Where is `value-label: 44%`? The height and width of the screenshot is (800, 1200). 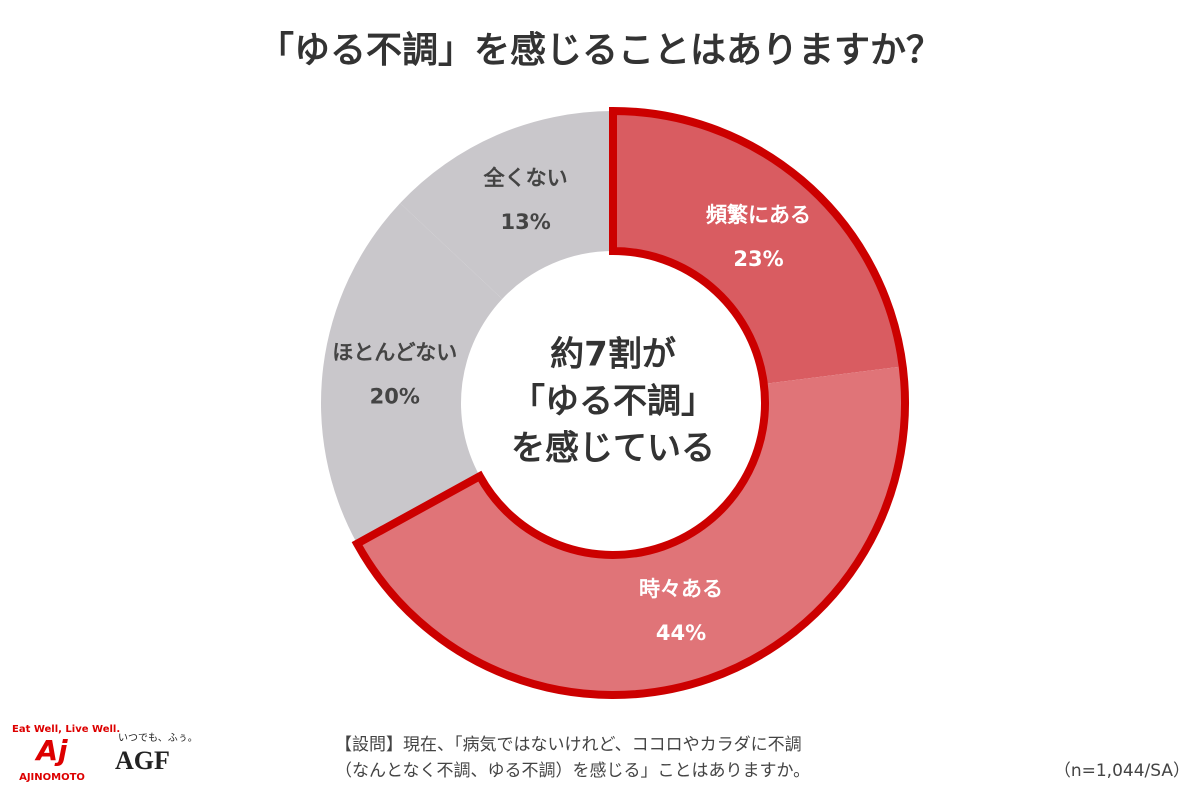
value-label: 44% is located at coordinates (681, 633).